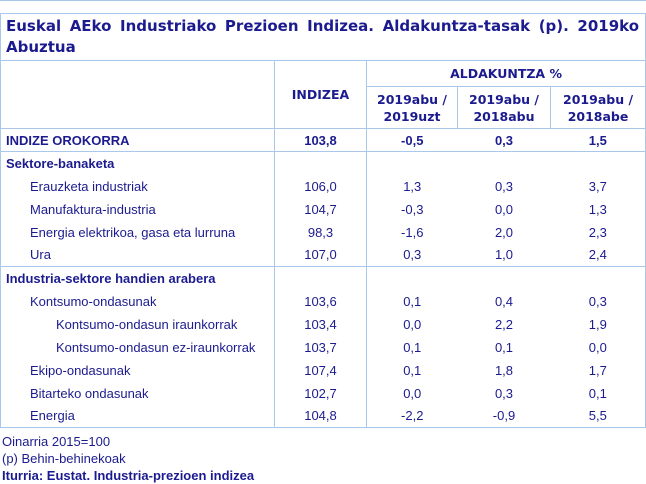 The height and width of the screenshot is (484, 646). What do you see at coordinates (320, 140) in the screenshot?
I see `cell-index-value: 103,8` at bounding box center [320, 140].